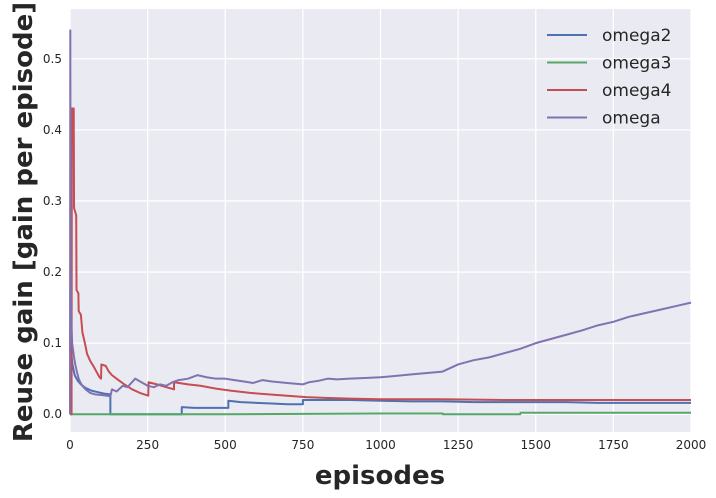 The image size is (716, 498). Describe the element at coordinates (52, 201) in the screenshot. I see `y-tick-label: 0.3` at that location.